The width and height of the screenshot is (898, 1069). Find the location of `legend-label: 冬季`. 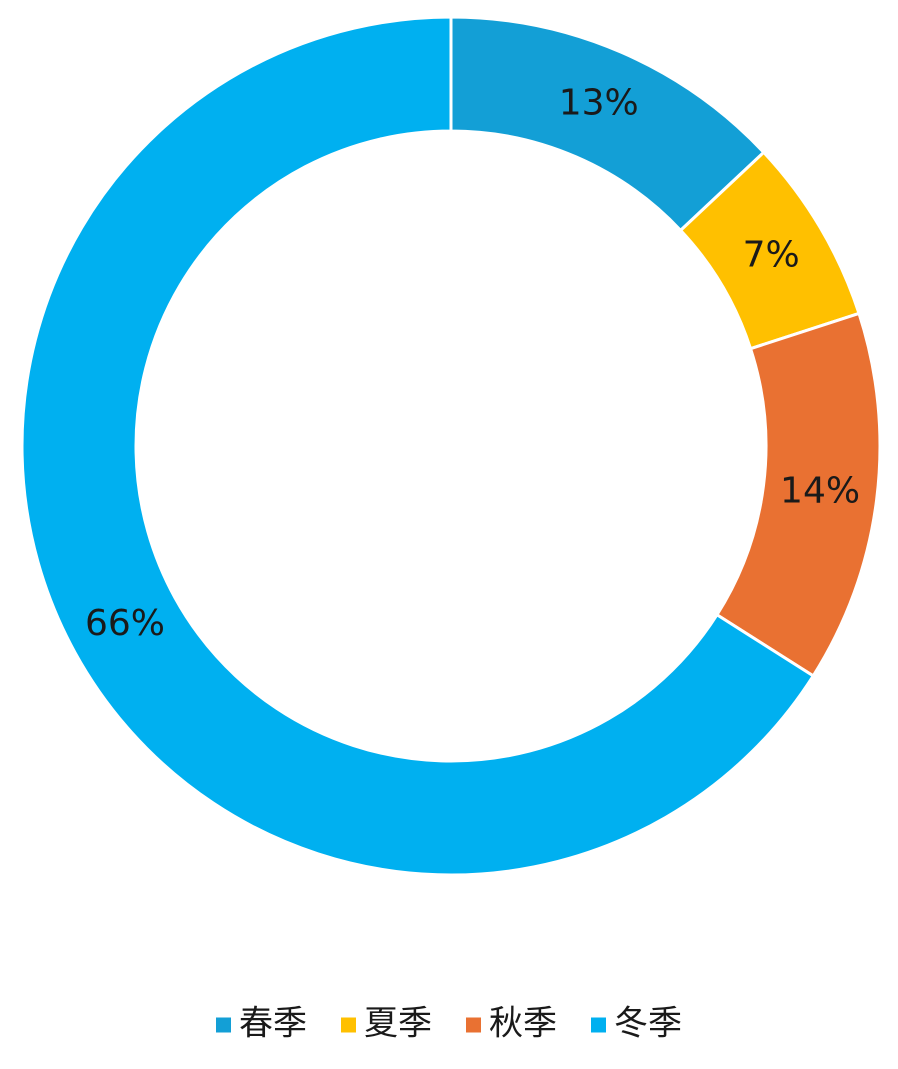

legend-label: 冬季 is located at coordinates (648, 1024).